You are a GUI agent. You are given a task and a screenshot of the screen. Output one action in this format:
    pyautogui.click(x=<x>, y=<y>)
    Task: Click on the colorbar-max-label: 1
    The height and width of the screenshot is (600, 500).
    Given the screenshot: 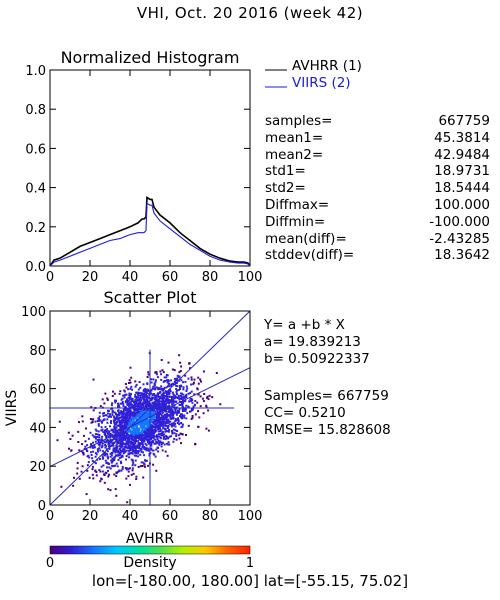 What is the action you would take?
    pyautogui.click(x=250, y=563)
    